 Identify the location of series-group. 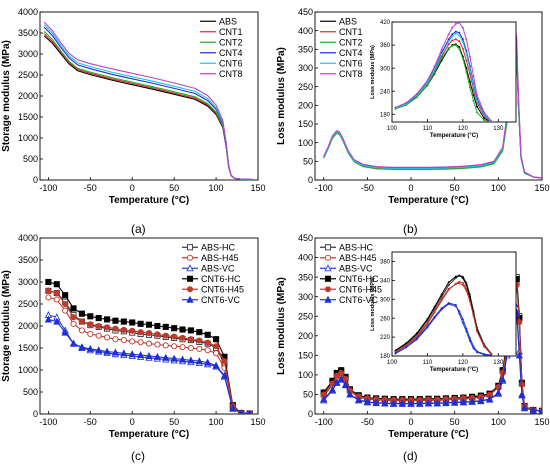
(148, 100).